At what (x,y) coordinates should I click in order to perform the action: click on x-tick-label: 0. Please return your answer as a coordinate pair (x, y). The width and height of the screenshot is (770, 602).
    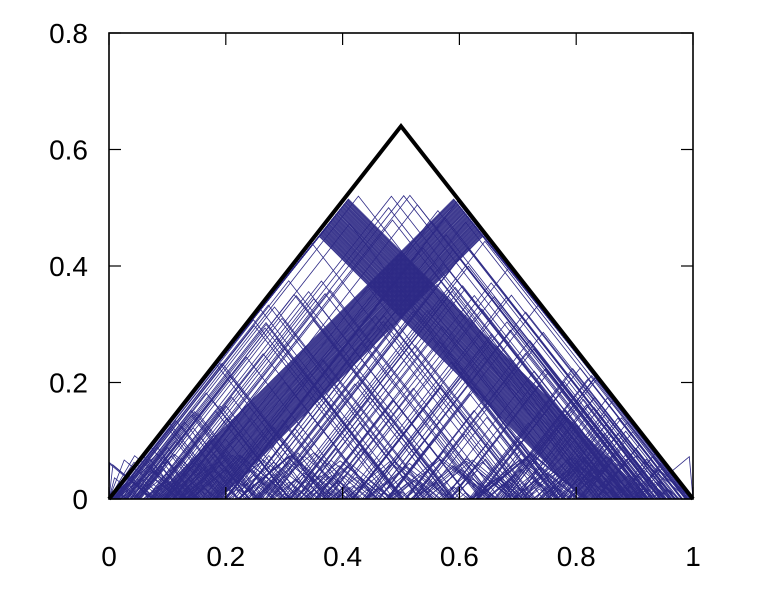
    Looking at the image, I should click on (109, 556).